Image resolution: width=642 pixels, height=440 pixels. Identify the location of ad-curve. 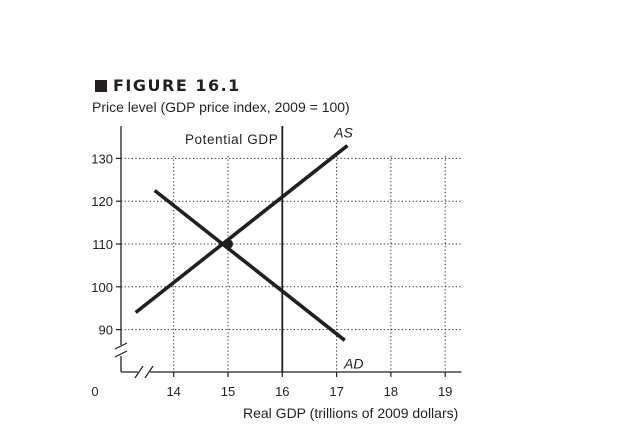
(249, 265).